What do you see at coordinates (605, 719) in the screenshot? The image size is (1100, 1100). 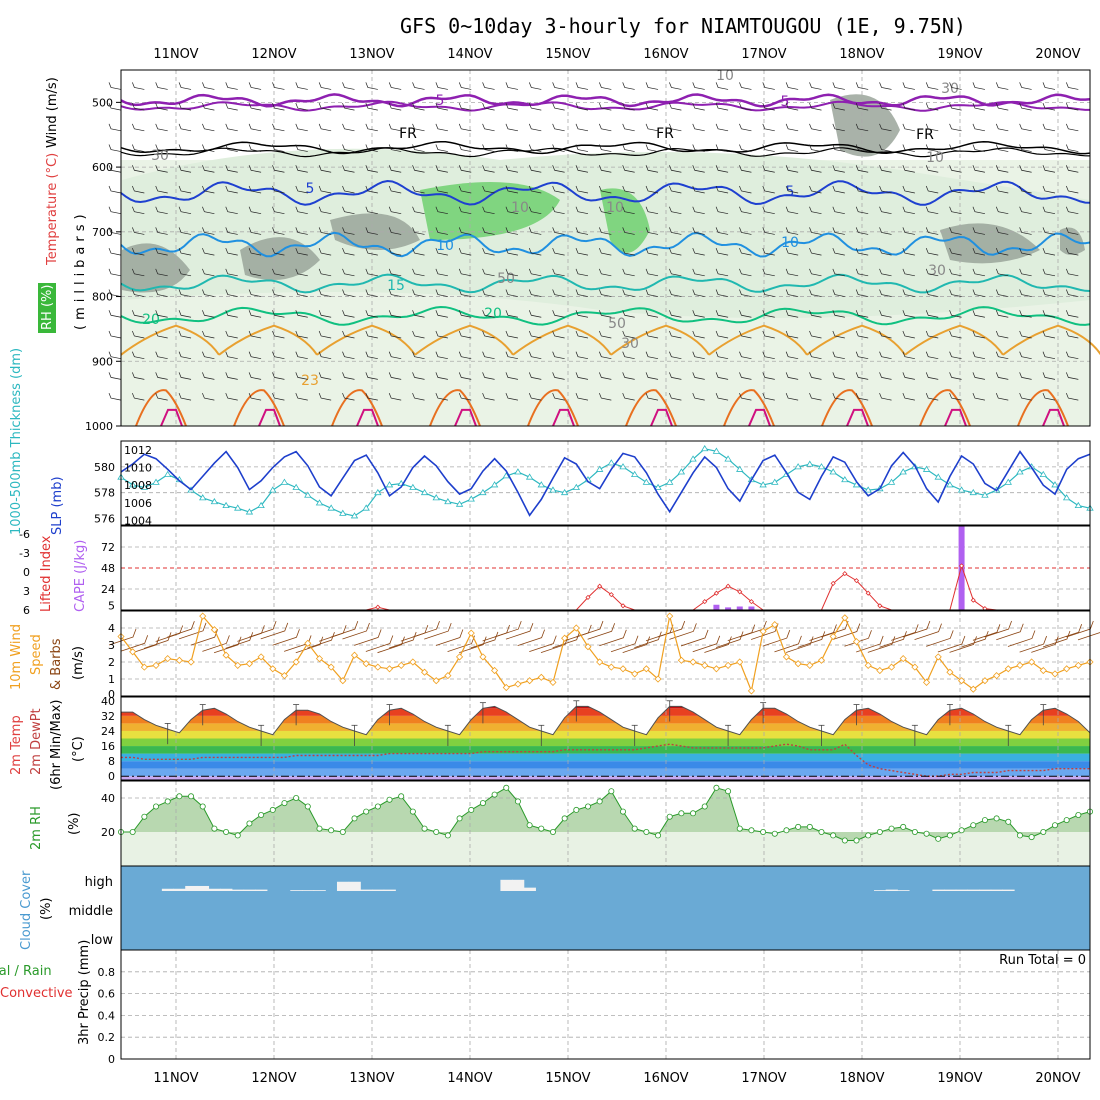 I see `temp-band` at bounding box center [605, 719].